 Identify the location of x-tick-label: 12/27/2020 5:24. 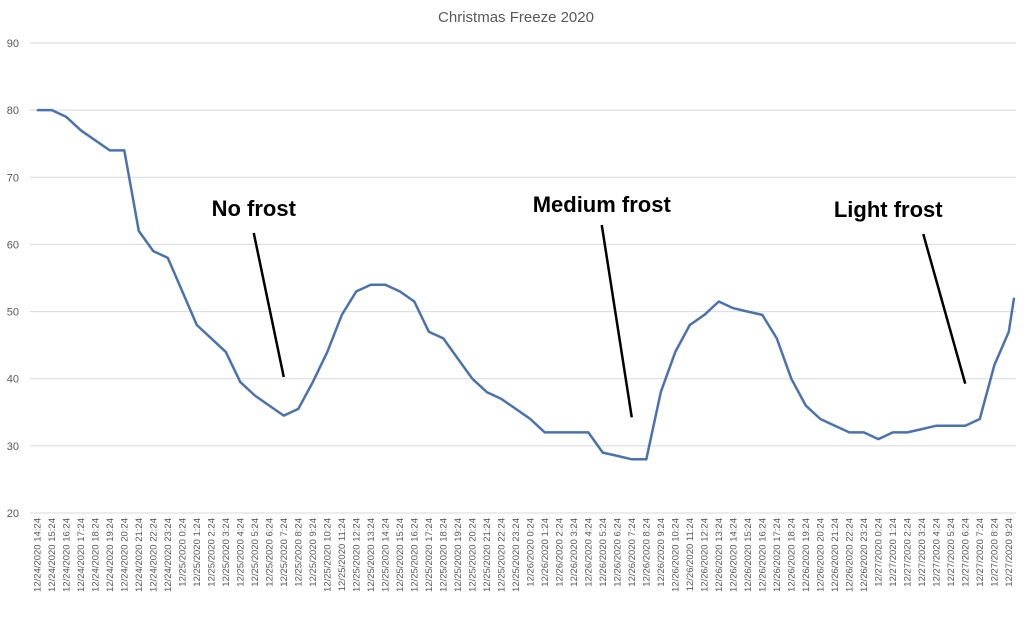
(951, 552).